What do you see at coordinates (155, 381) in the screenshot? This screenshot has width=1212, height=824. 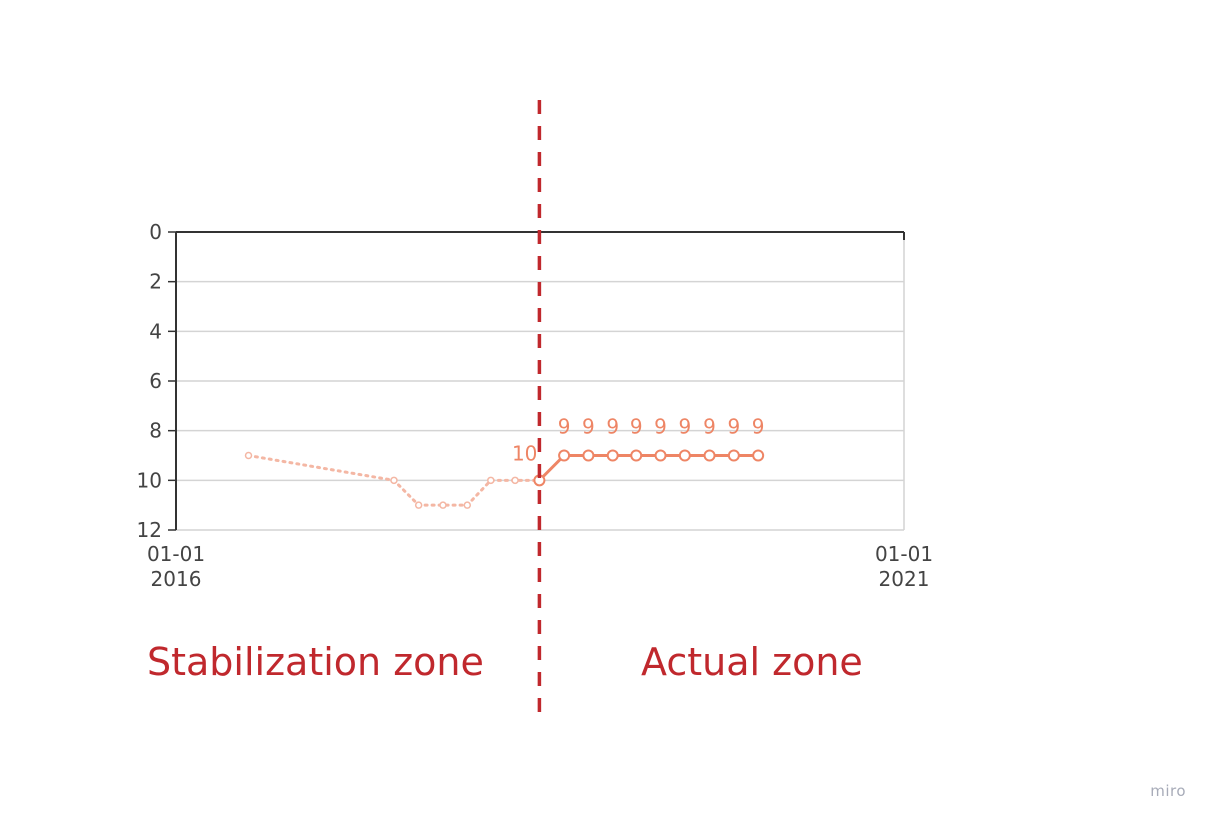 I see `y-tick-label: 6` at bounding box center [155, 381].